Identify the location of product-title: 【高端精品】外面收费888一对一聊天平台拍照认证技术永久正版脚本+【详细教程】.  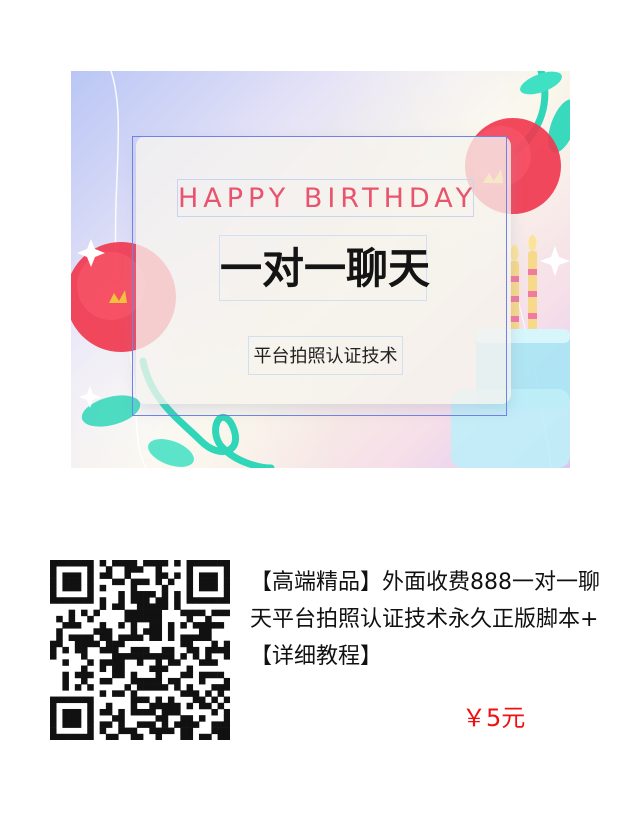
(425, 619).